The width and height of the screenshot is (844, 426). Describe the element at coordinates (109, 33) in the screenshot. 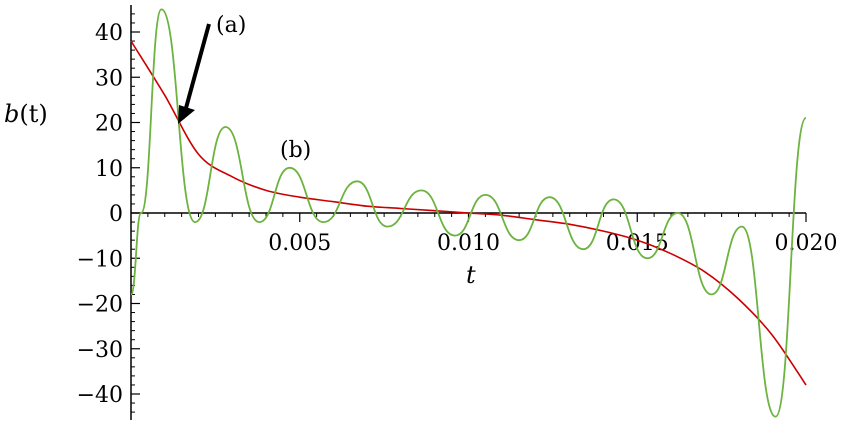

I see `y-tick-label: 40` at that location.